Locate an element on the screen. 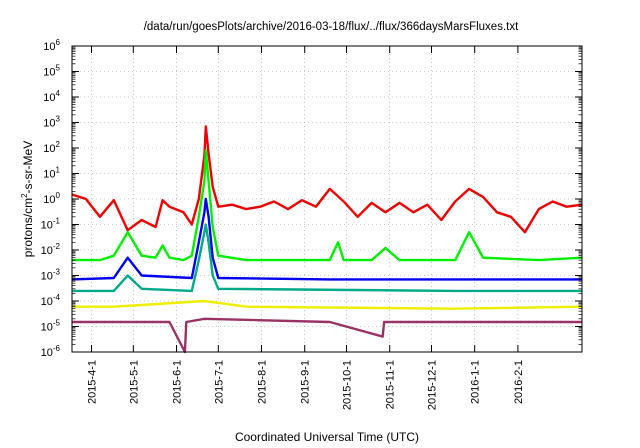 The image size is (640, 448). x-tick-label: 2016-1-1 is located at coordinates (476, 382).